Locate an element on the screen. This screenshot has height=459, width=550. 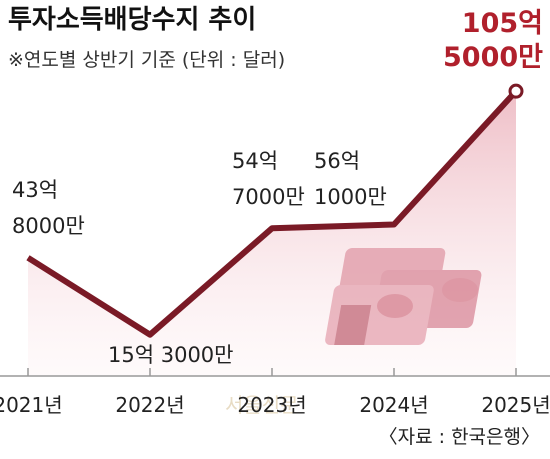
point is located at coordinates (516, 91).